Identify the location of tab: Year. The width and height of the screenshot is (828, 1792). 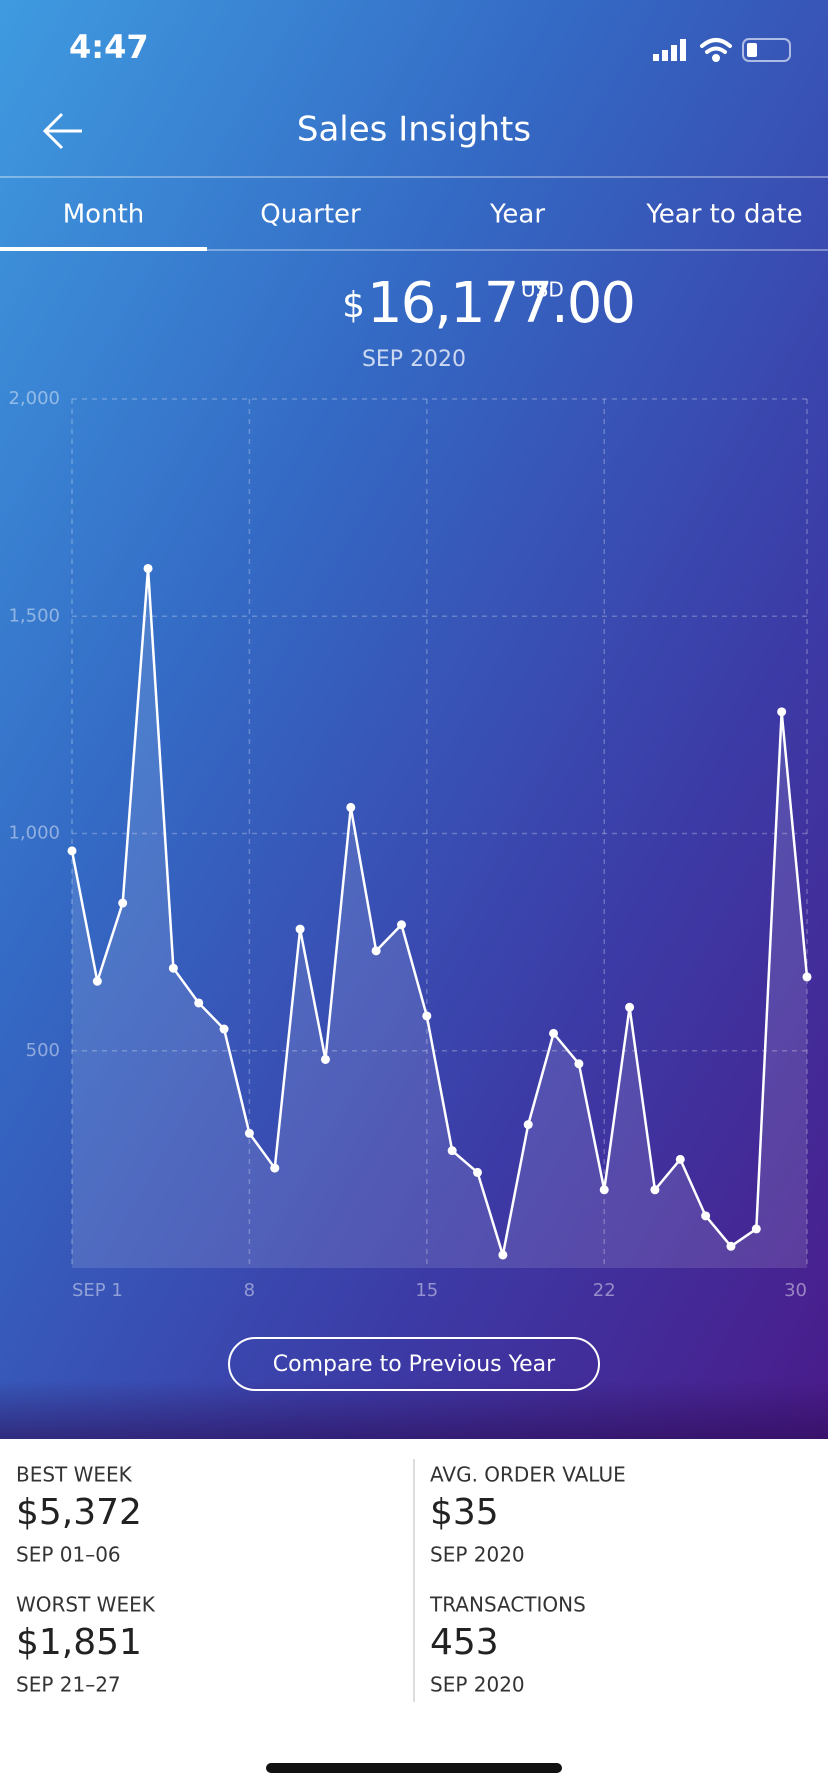
(517, 215).